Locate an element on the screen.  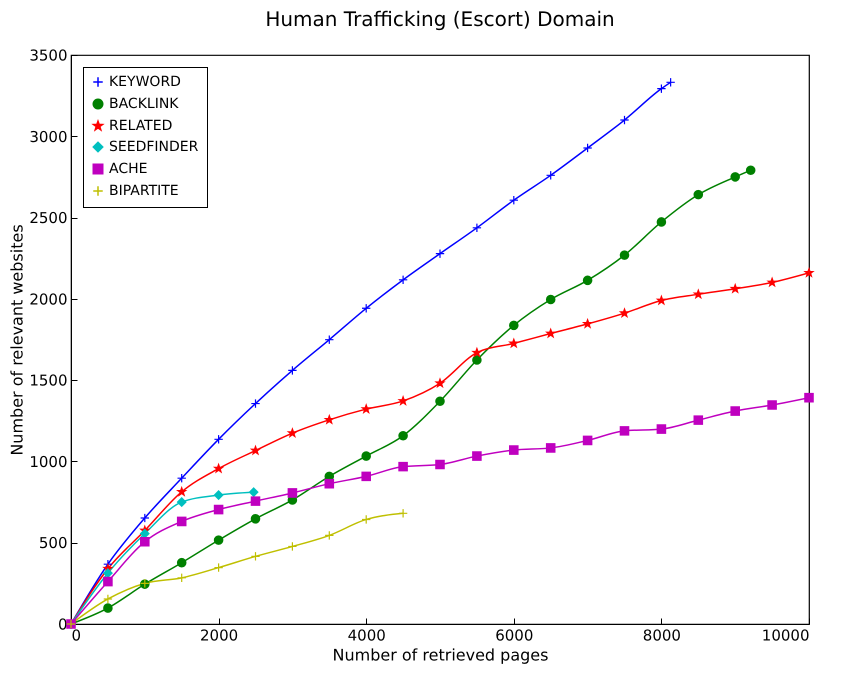
x-tick-label: 4000 is located at coordinates (367, 635).